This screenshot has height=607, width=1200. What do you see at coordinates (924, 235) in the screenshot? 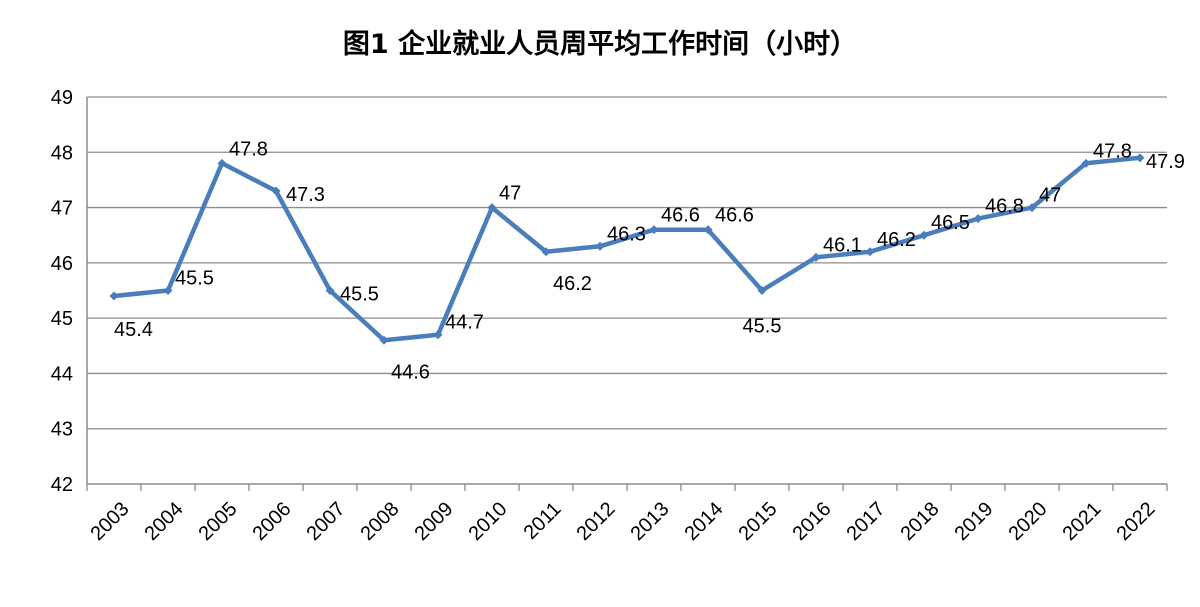
I see `data-point-2018` at bounding box center [924, 235].